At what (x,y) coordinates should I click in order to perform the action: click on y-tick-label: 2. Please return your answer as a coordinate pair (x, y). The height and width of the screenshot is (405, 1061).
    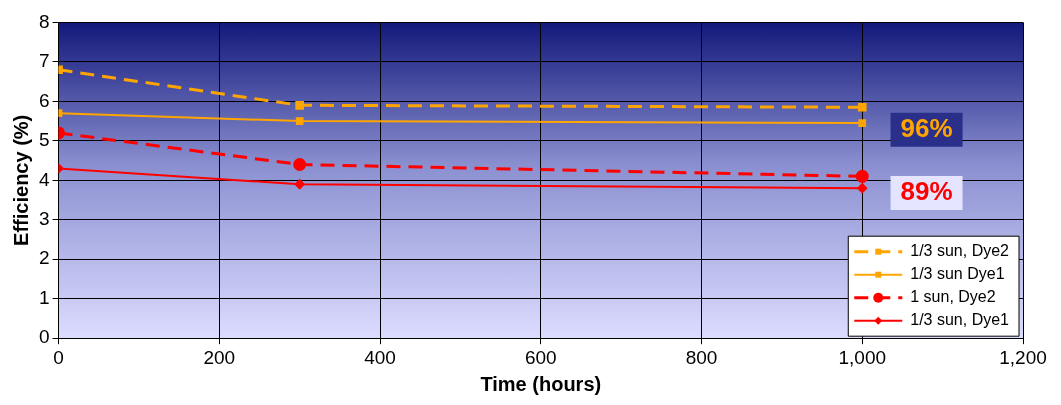
    Looking at the image, I should click on (44, 258).